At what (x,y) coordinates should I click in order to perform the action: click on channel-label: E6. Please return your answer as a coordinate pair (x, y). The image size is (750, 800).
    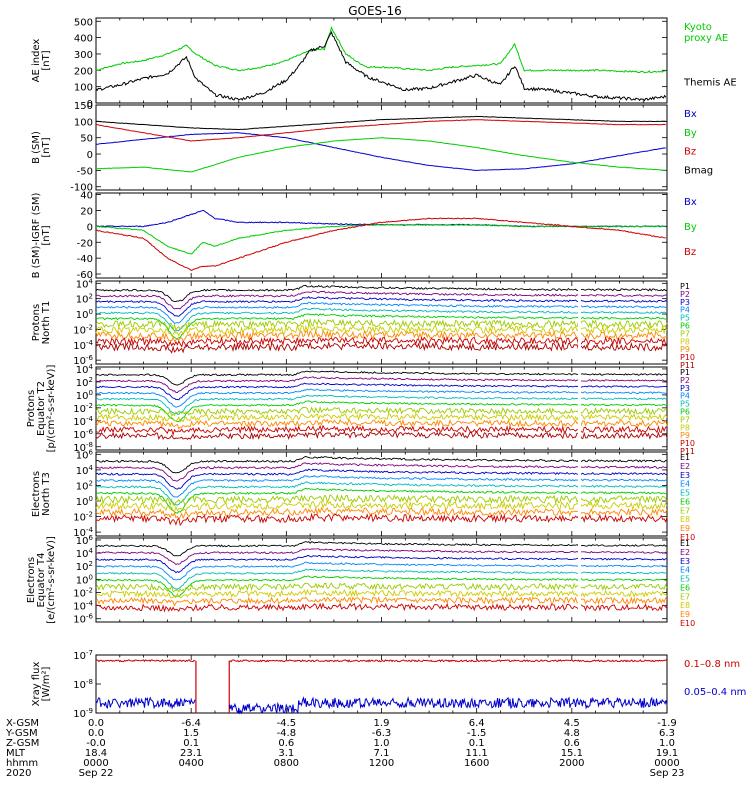
    Looking at the image, I should click on (685, 587).